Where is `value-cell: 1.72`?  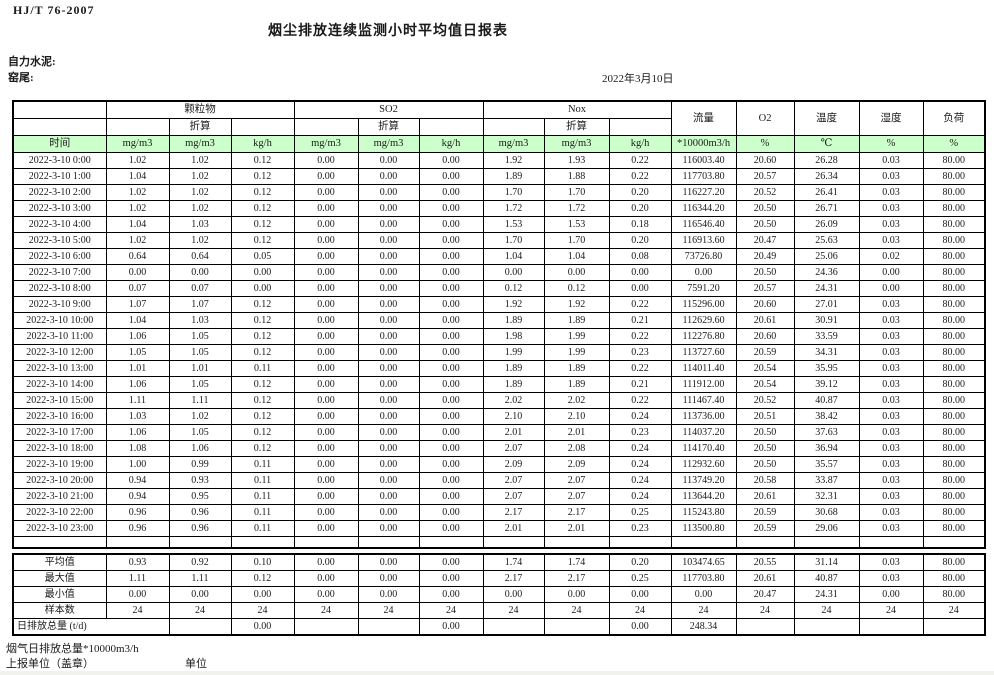 value-cell: 1.72 is located at coordinates (576, 208).